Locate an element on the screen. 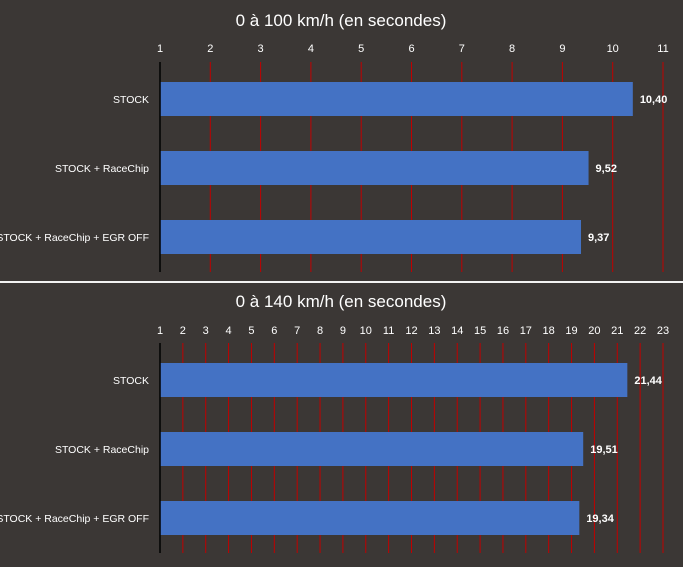  chart-title: 0 à 100 km/h (en secondes) is located at coordinates (341, 20).